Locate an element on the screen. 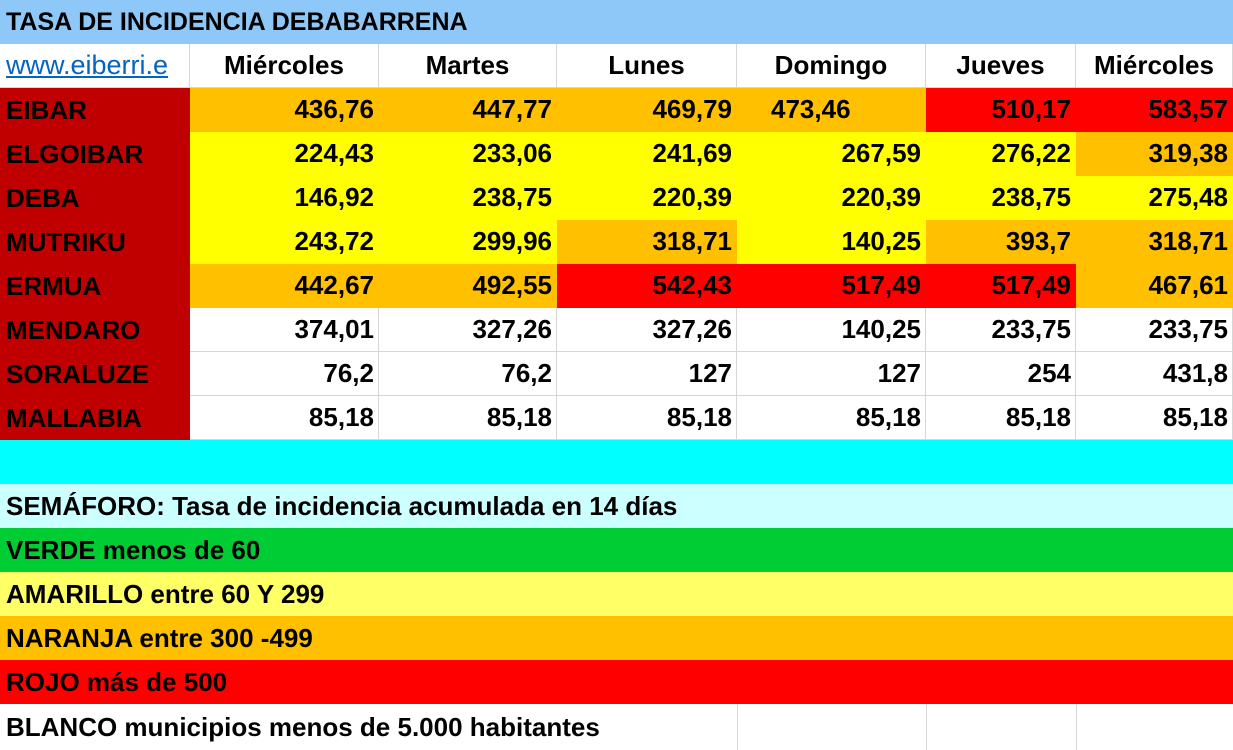  incidence-value-cell: 492,55 is located at coordinates (468, 286).